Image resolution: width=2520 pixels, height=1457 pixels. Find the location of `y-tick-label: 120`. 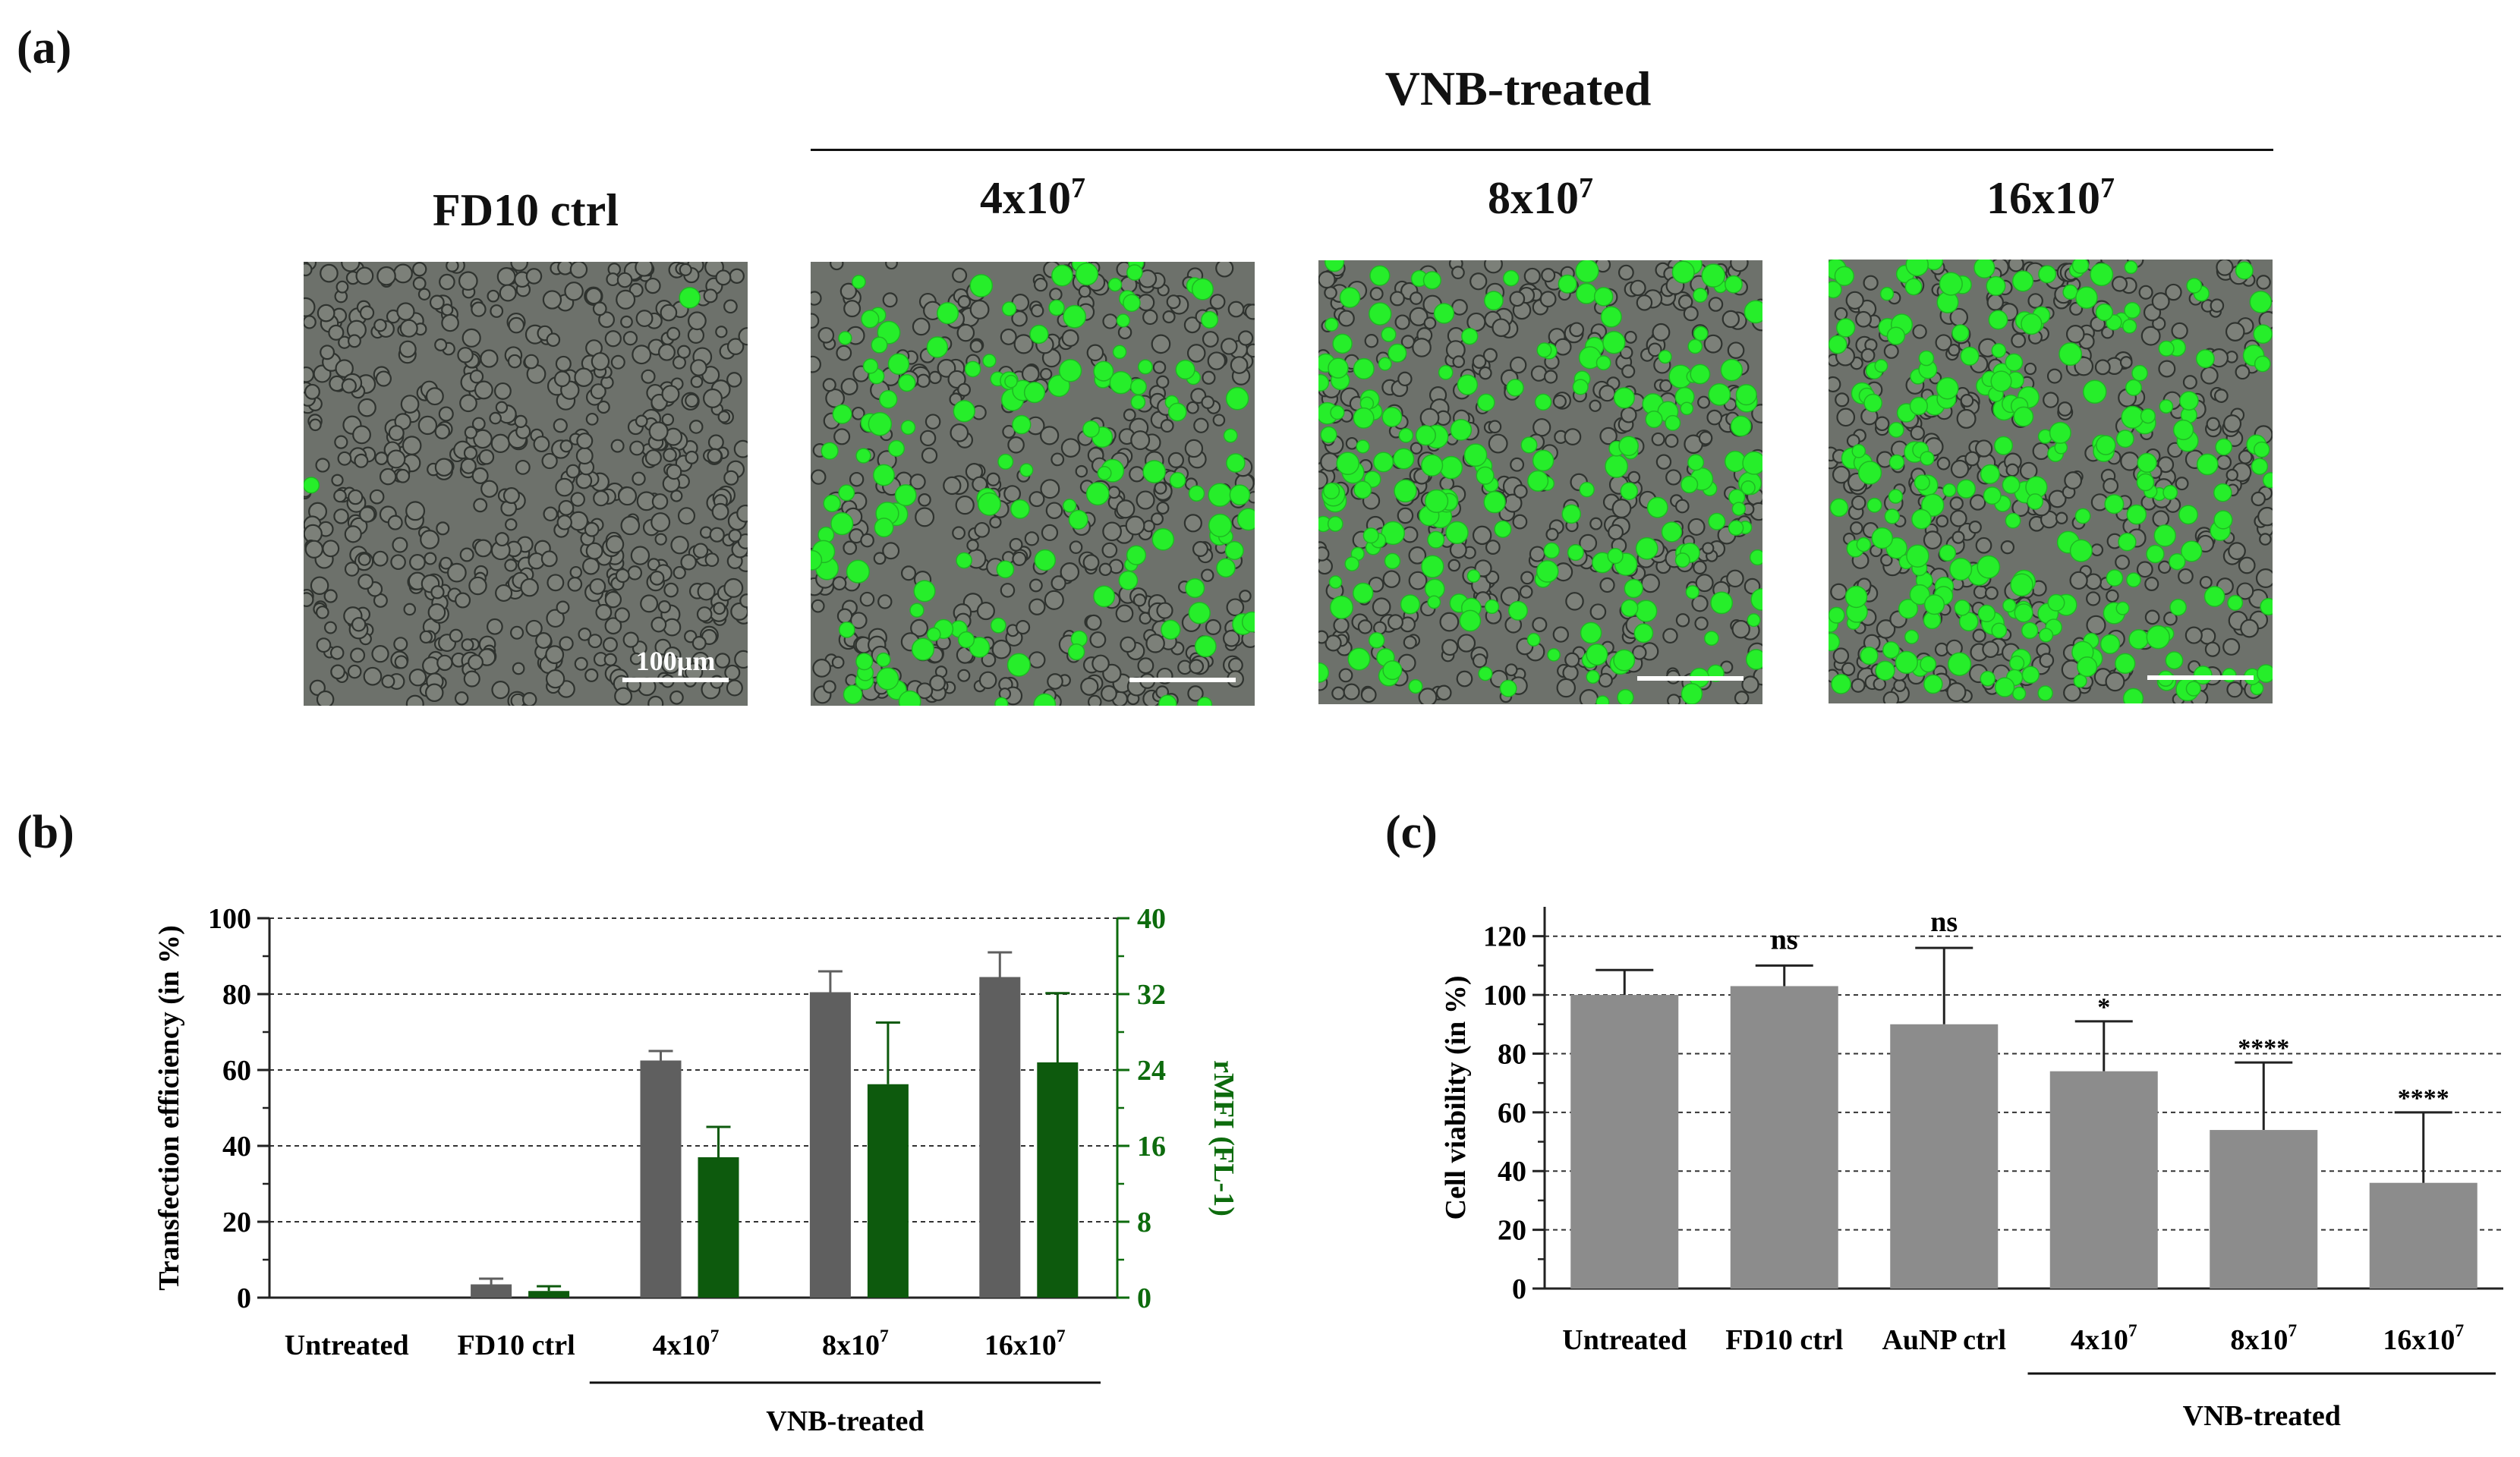

y-tick-label: 120 is located at coordinates (1504, 937).